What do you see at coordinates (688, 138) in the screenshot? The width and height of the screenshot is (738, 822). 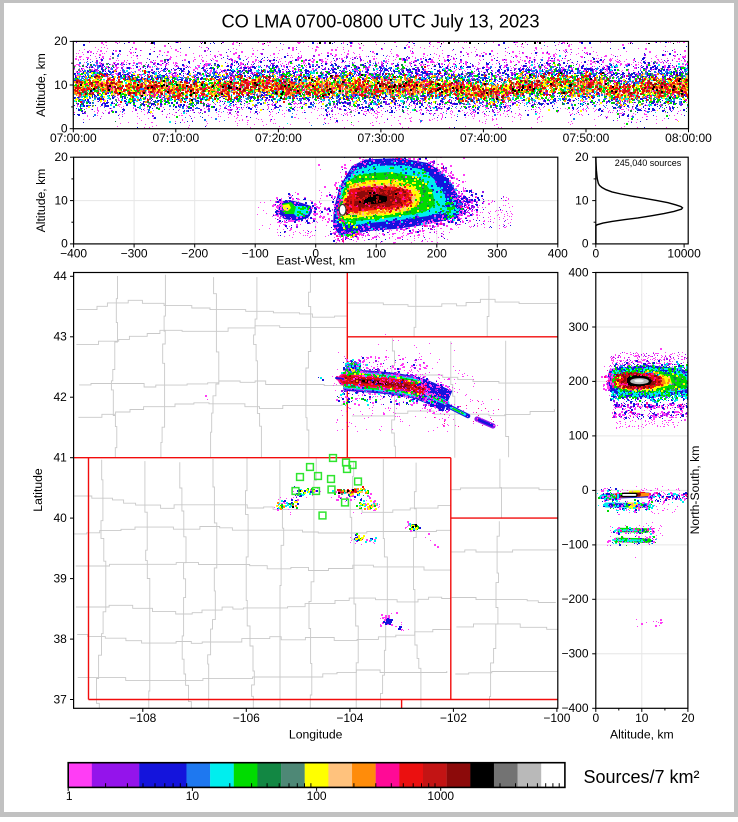 I see `svg-text: 08:00:00` at bounding box center [688, 138].